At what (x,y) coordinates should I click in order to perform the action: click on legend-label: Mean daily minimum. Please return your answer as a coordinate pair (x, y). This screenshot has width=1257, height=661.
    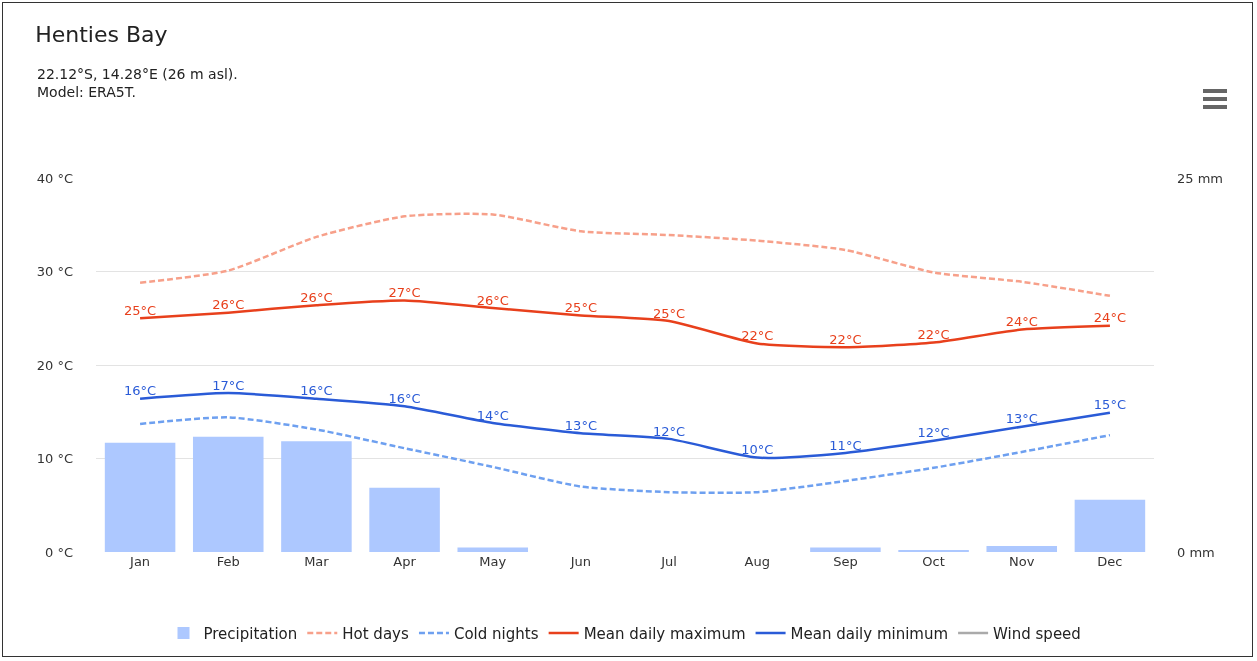
    Looking at the image, I should click on (869, 633).